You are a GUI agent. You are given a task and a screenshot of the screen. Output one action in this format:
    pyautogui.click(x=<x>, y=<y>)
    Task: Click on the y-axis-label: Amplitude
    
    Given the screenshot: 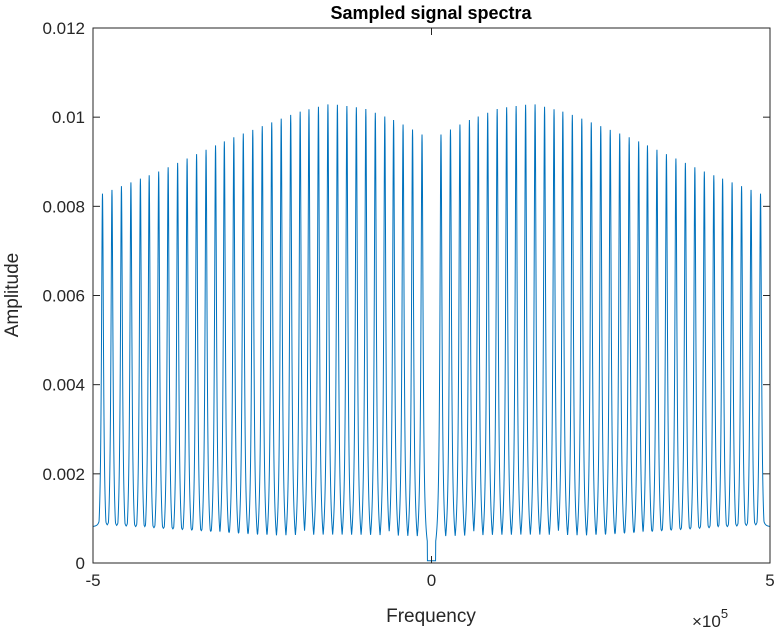 What is the action you would take?
    pyautogui.click(x=12, y=295)
    